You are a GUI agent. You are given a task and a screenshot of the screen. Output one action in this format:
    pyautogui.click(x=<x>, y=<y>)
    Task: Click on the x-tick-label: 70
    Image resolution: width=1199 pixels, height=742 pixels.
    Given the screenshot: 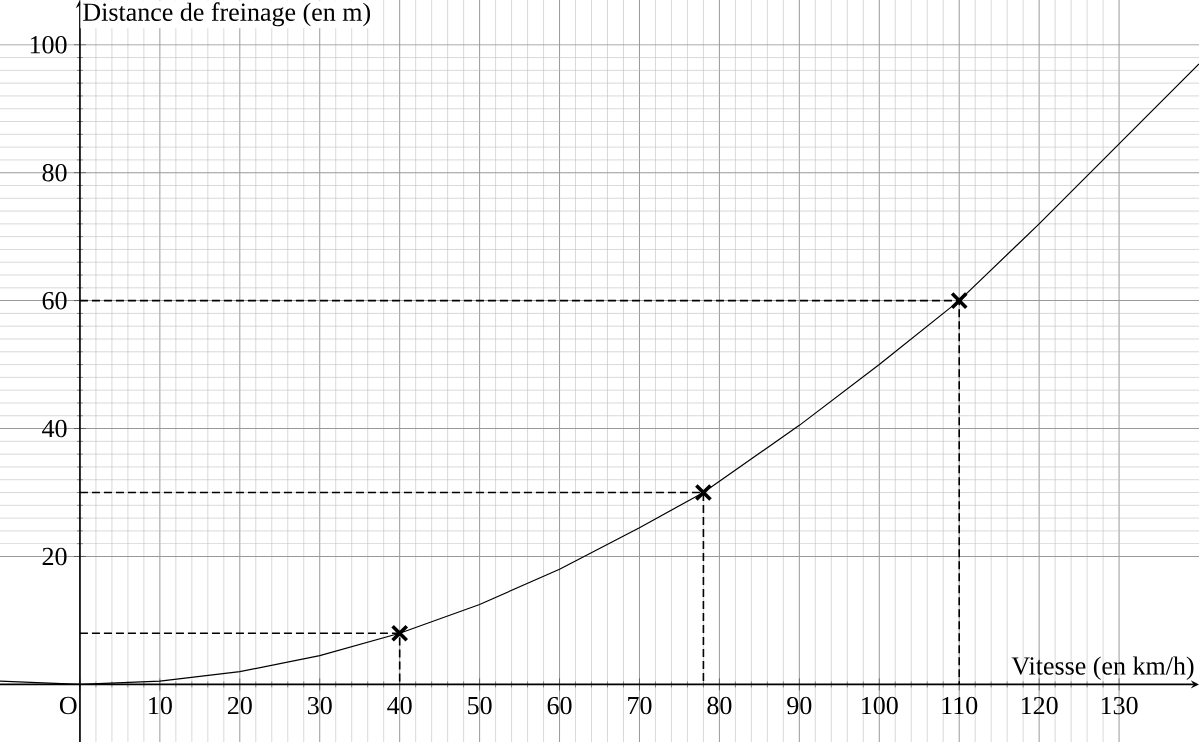 What is the action you would take?
    pyautogui.click(x=640, y=705)
    